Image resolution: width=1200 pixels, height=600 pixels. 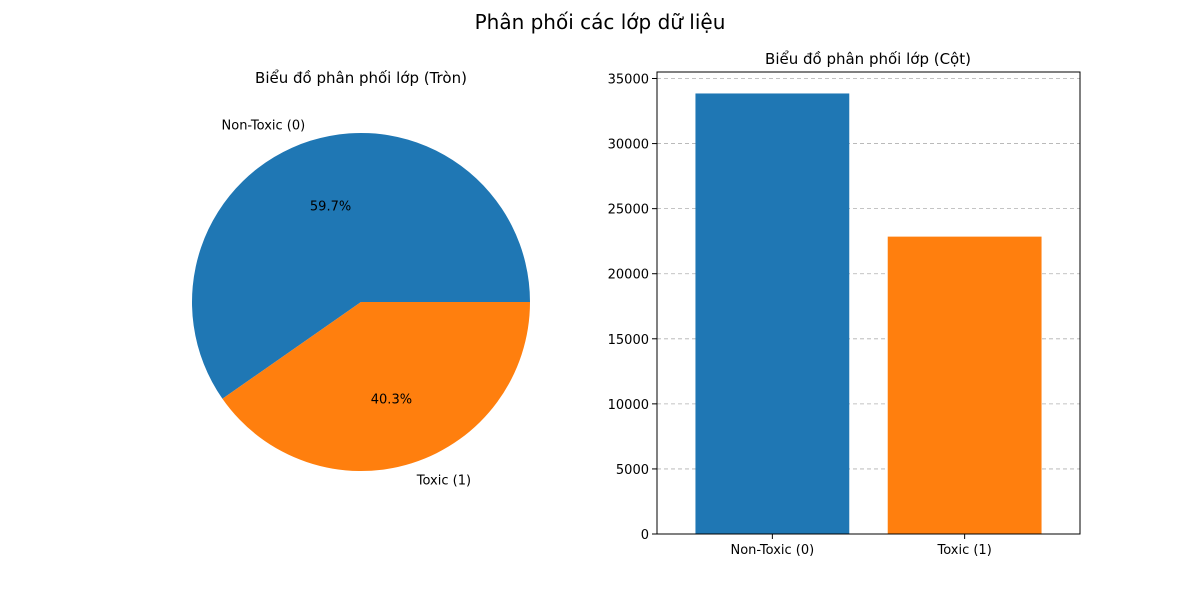 What do you see at coordinates (628, 275) in the screenshot?
I see `y-tick-label: 20000` at bounding box center [628, 275].